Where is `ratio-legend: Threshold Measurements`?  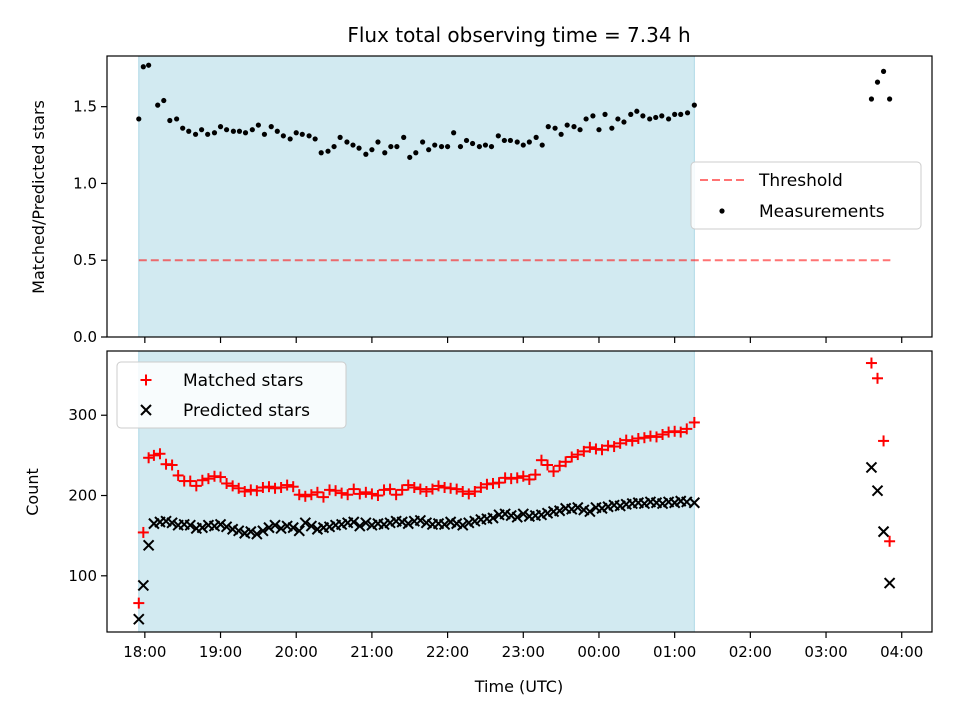
ratio-legend: Threshold Measurements is located at coordinates (806, 195).